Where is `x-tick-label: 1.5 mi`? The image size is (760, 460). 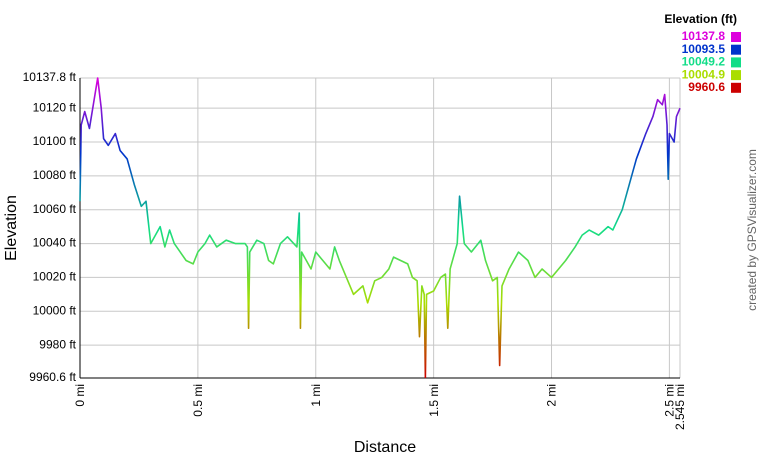
x-tick-label: 1.5 mi is located at coordinates (434, 400).